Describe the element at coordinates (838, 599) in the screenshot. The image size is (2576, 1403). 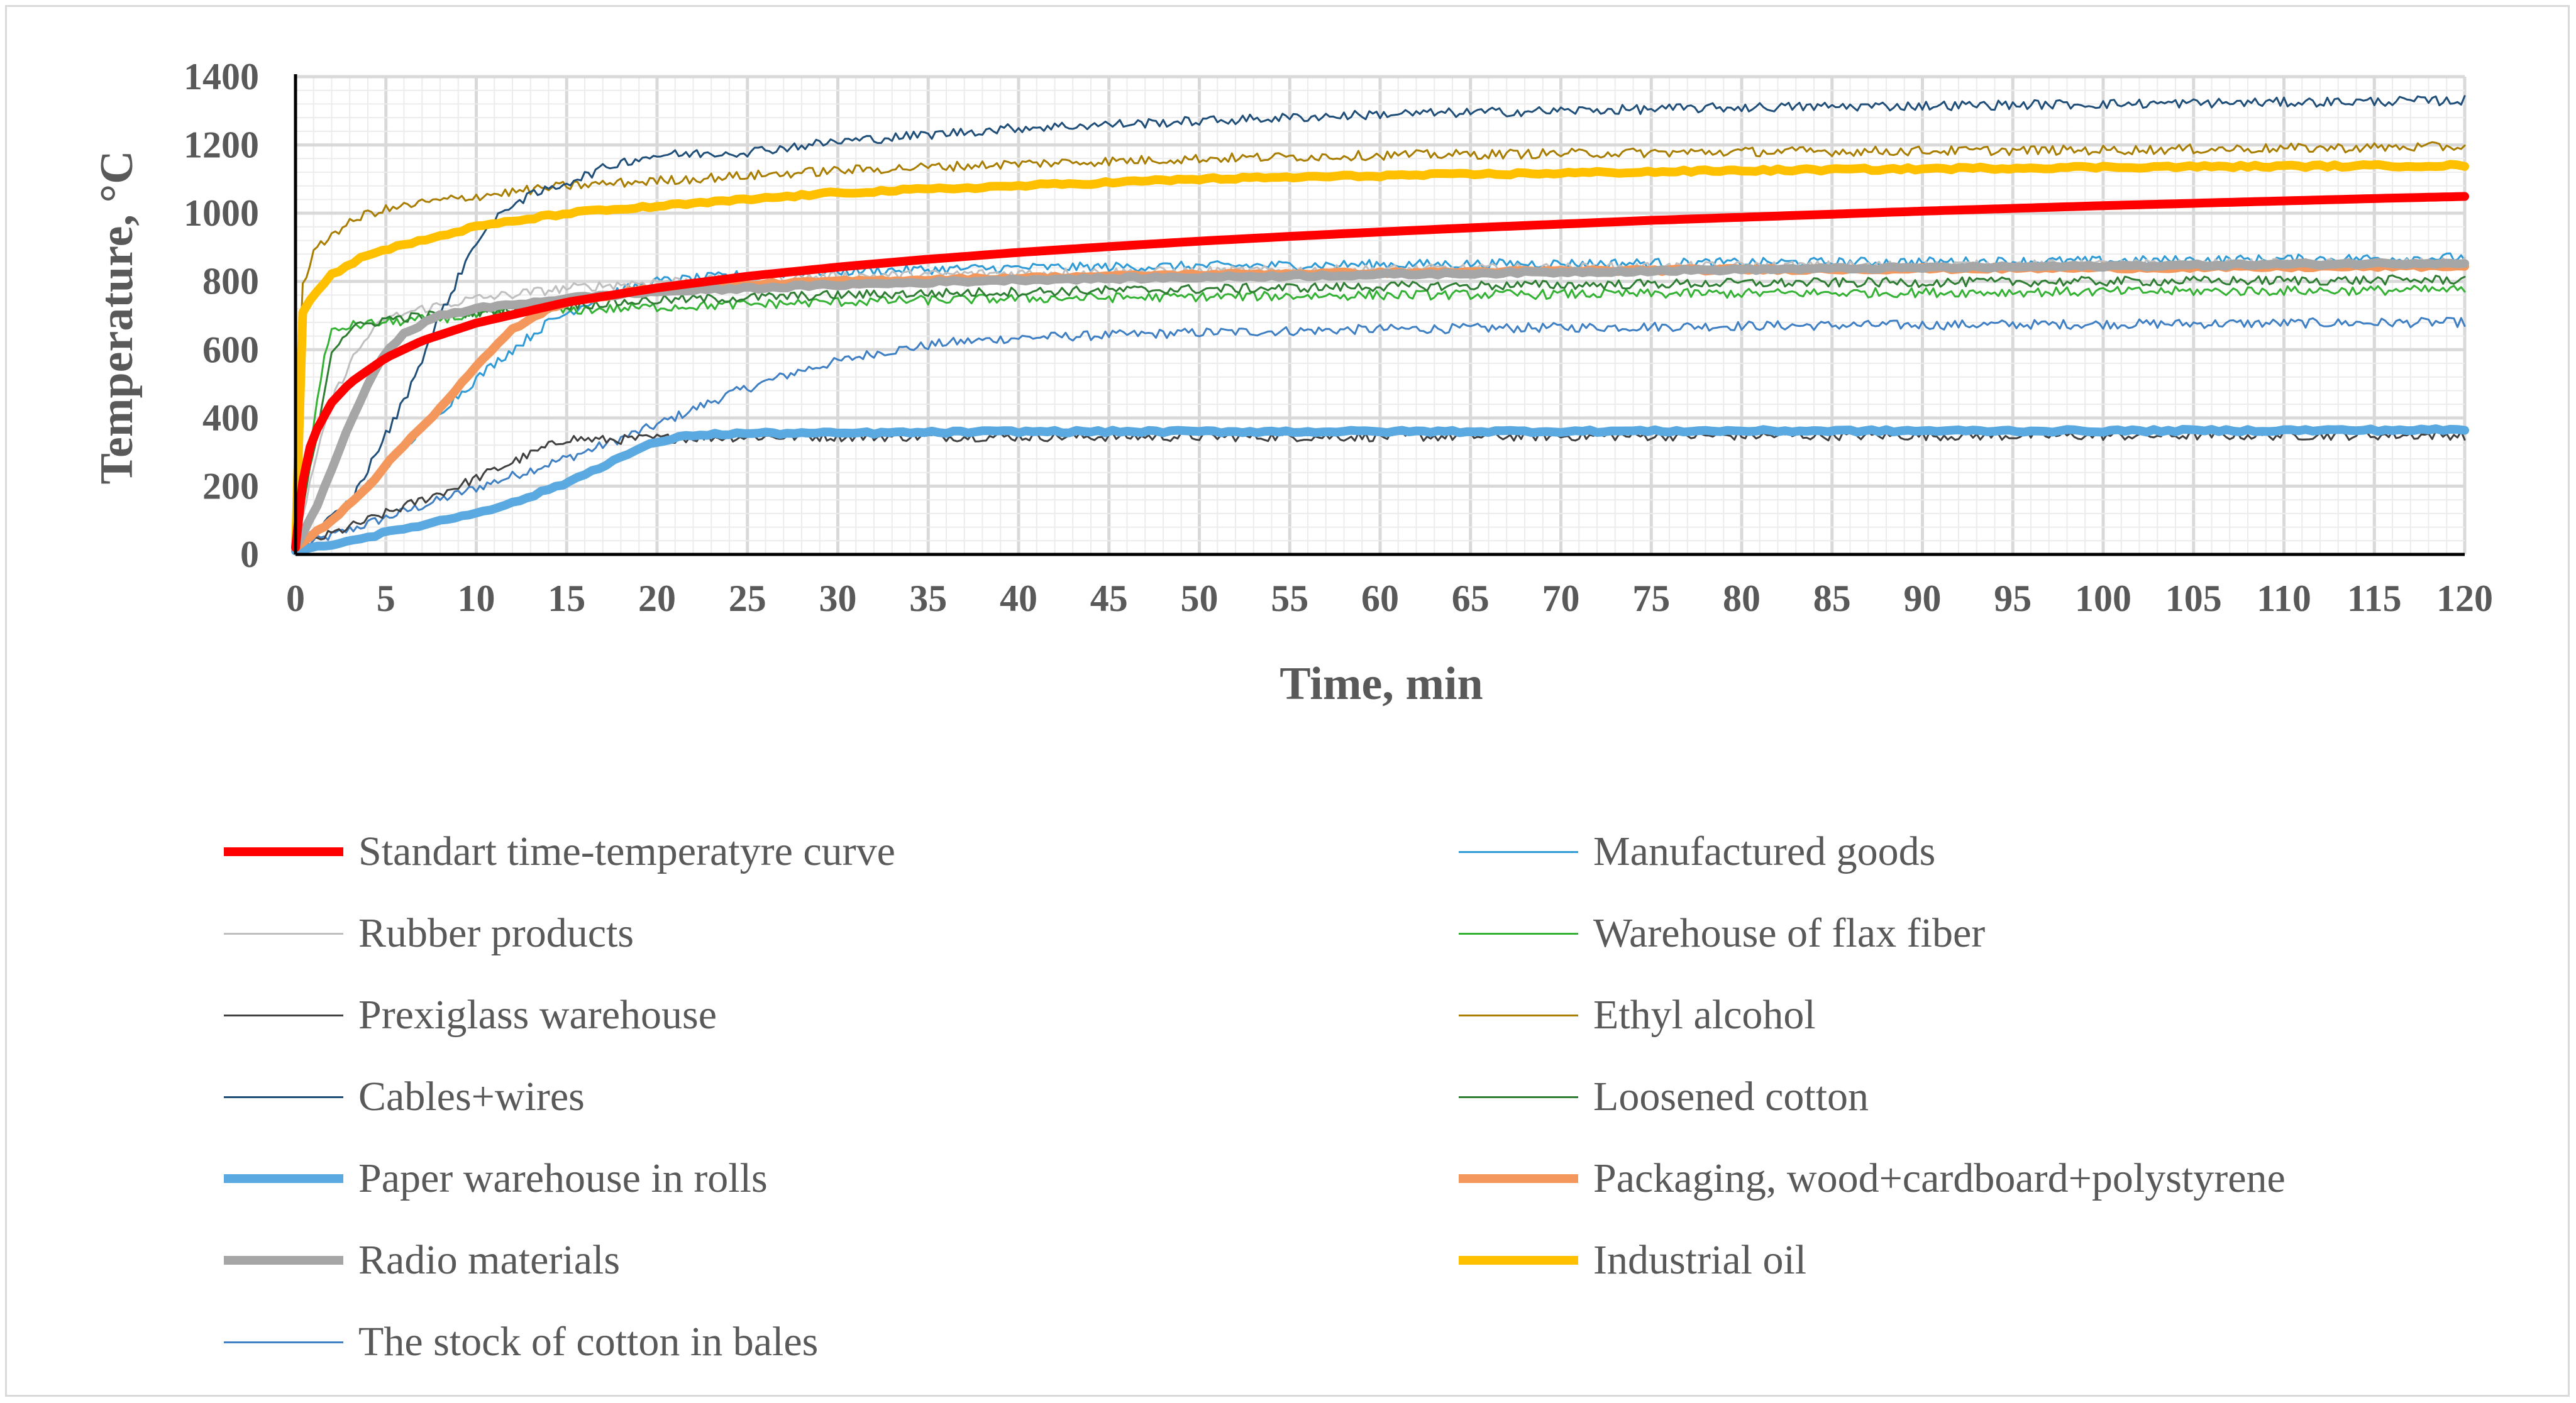
I see `x-tick-label: 30` at that location.